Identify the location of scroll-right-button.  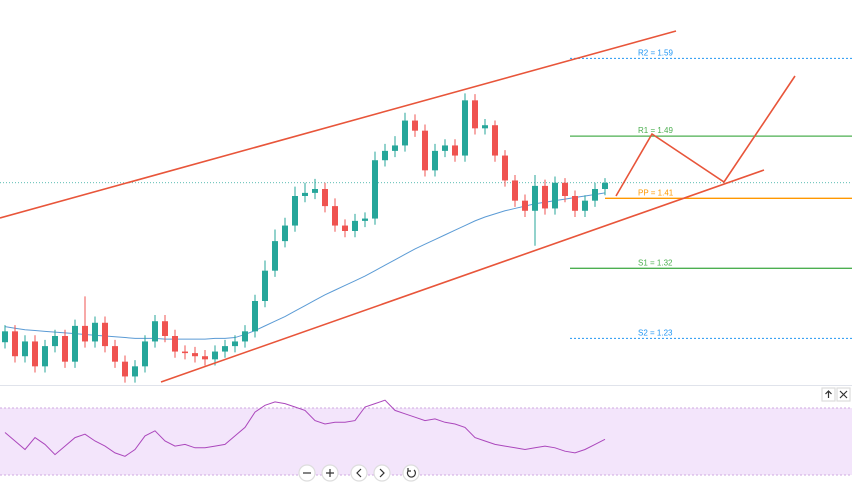
(382, 473).